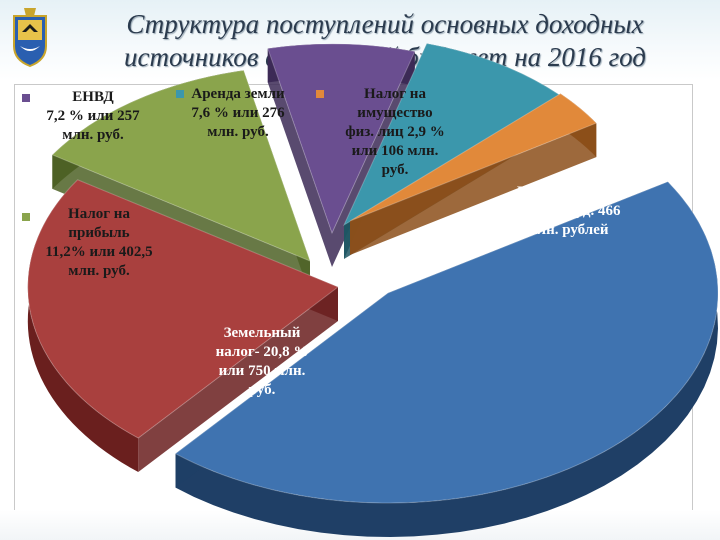 This screenshot has height=540, width=720. Describe the element at coordinates (99, 233) in the screenshot. I see `label-profit-line: прибыль` at that location.